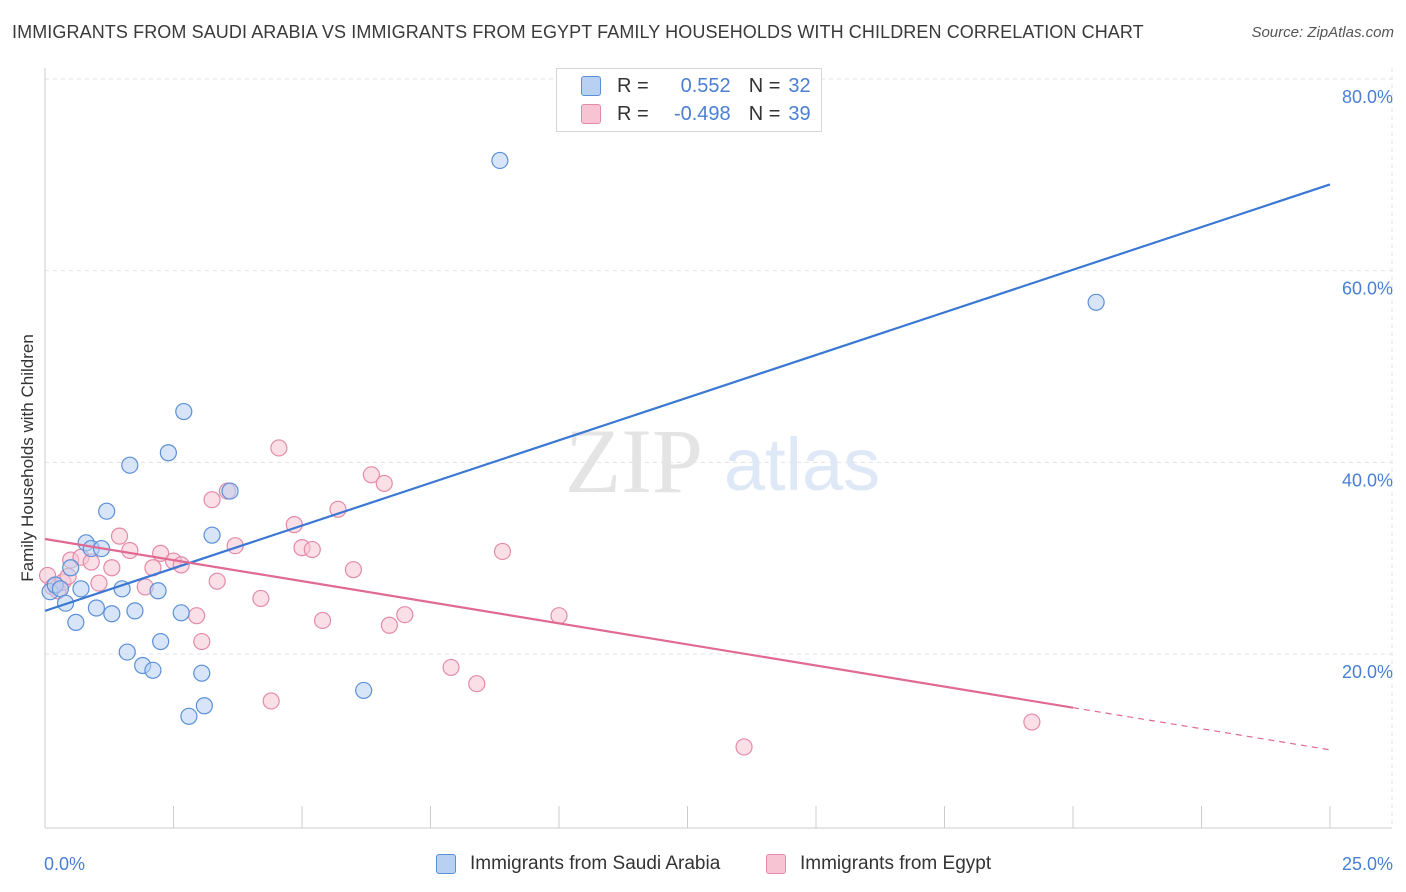 The image size is (1406, 892). What do you see at coordinates (705, 85) in the screenshot?
I see `legend-r-value-saudi: 0.552` at bounding box center [705, 85].